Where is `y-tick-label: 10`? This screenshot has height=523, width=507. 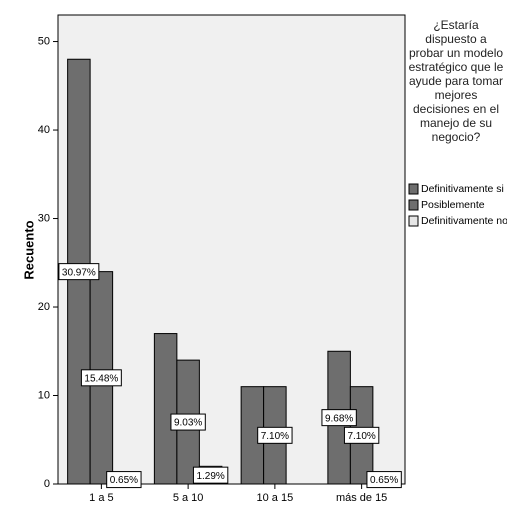 y-tick-label: 10 is located at coordinates (44, 395).